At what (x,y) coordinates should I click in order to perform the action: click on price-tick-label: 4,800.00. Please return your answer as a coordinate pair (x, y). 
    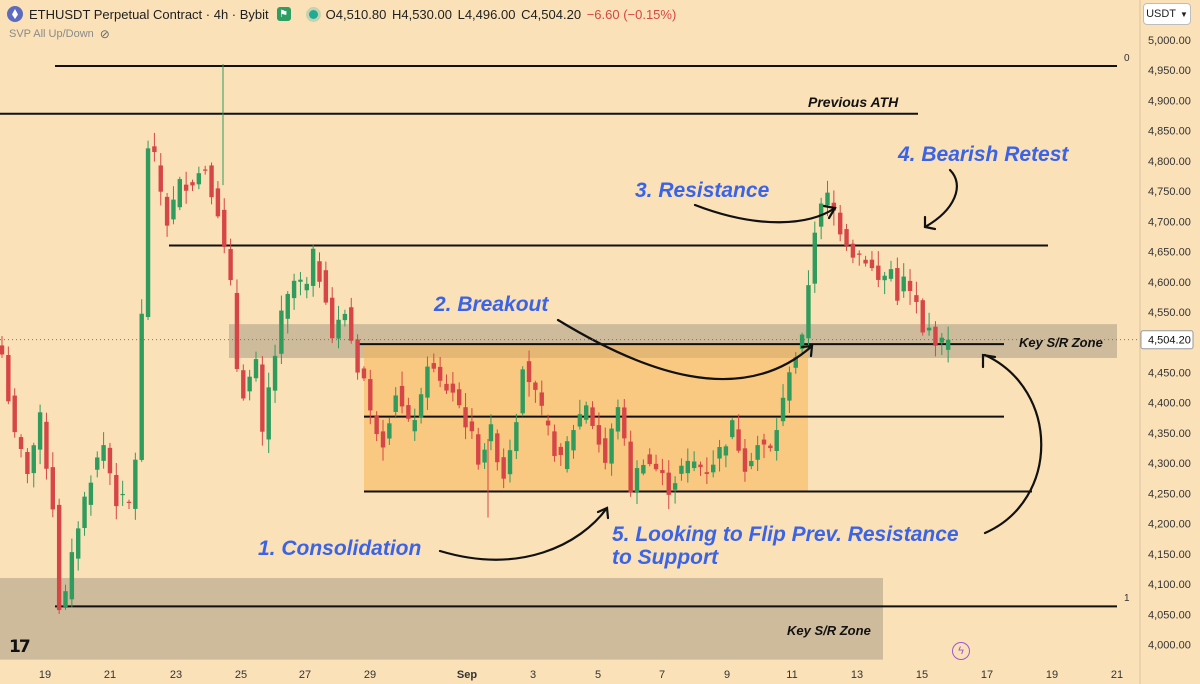
    Looking at the image, I should click on (1169, 162).